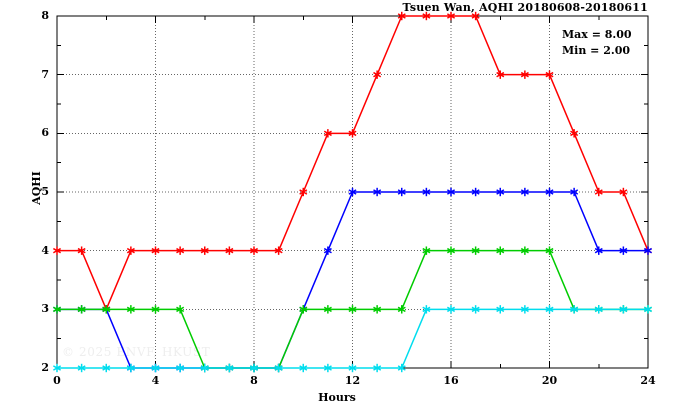 The height and width of the screenshot is (409, 674). Describe the element at coordinates (155, 380) in the screenshot. I see `x-tick-label: 4` at that location.